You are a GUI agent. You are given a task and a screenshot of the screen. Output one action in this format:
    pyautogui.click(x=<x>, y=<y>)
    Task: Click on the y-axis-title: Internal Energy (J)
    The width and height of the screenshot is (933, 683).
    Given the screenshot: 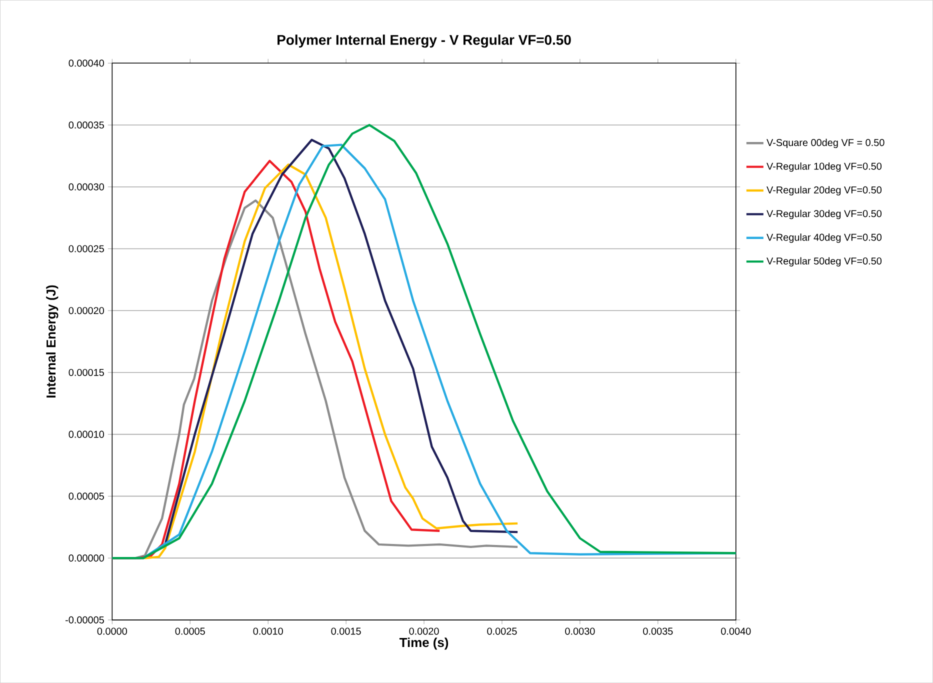 What is the action you would take?
    pyautogui.click(x=52, y=341)
    